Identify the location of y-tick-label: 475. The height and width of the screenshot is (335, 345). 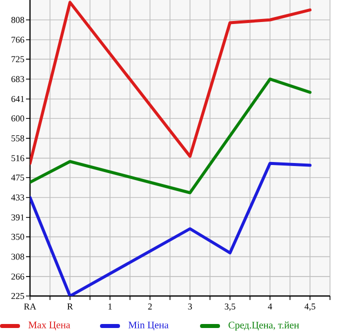
(17, 177).